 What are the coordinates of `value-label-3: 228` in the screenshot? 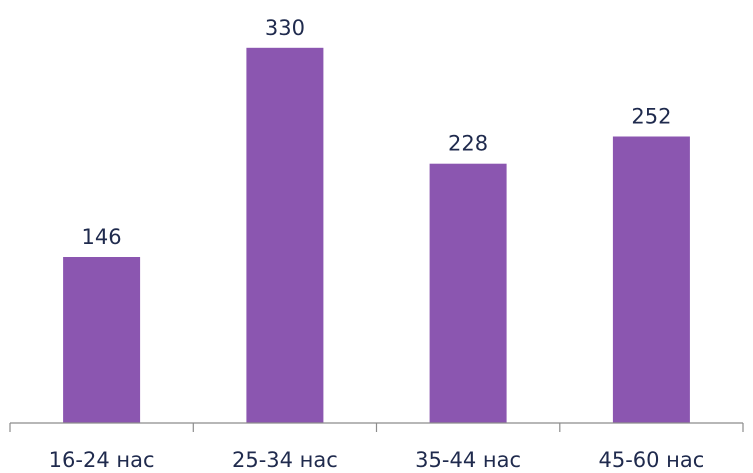 It's located at (468, 144).